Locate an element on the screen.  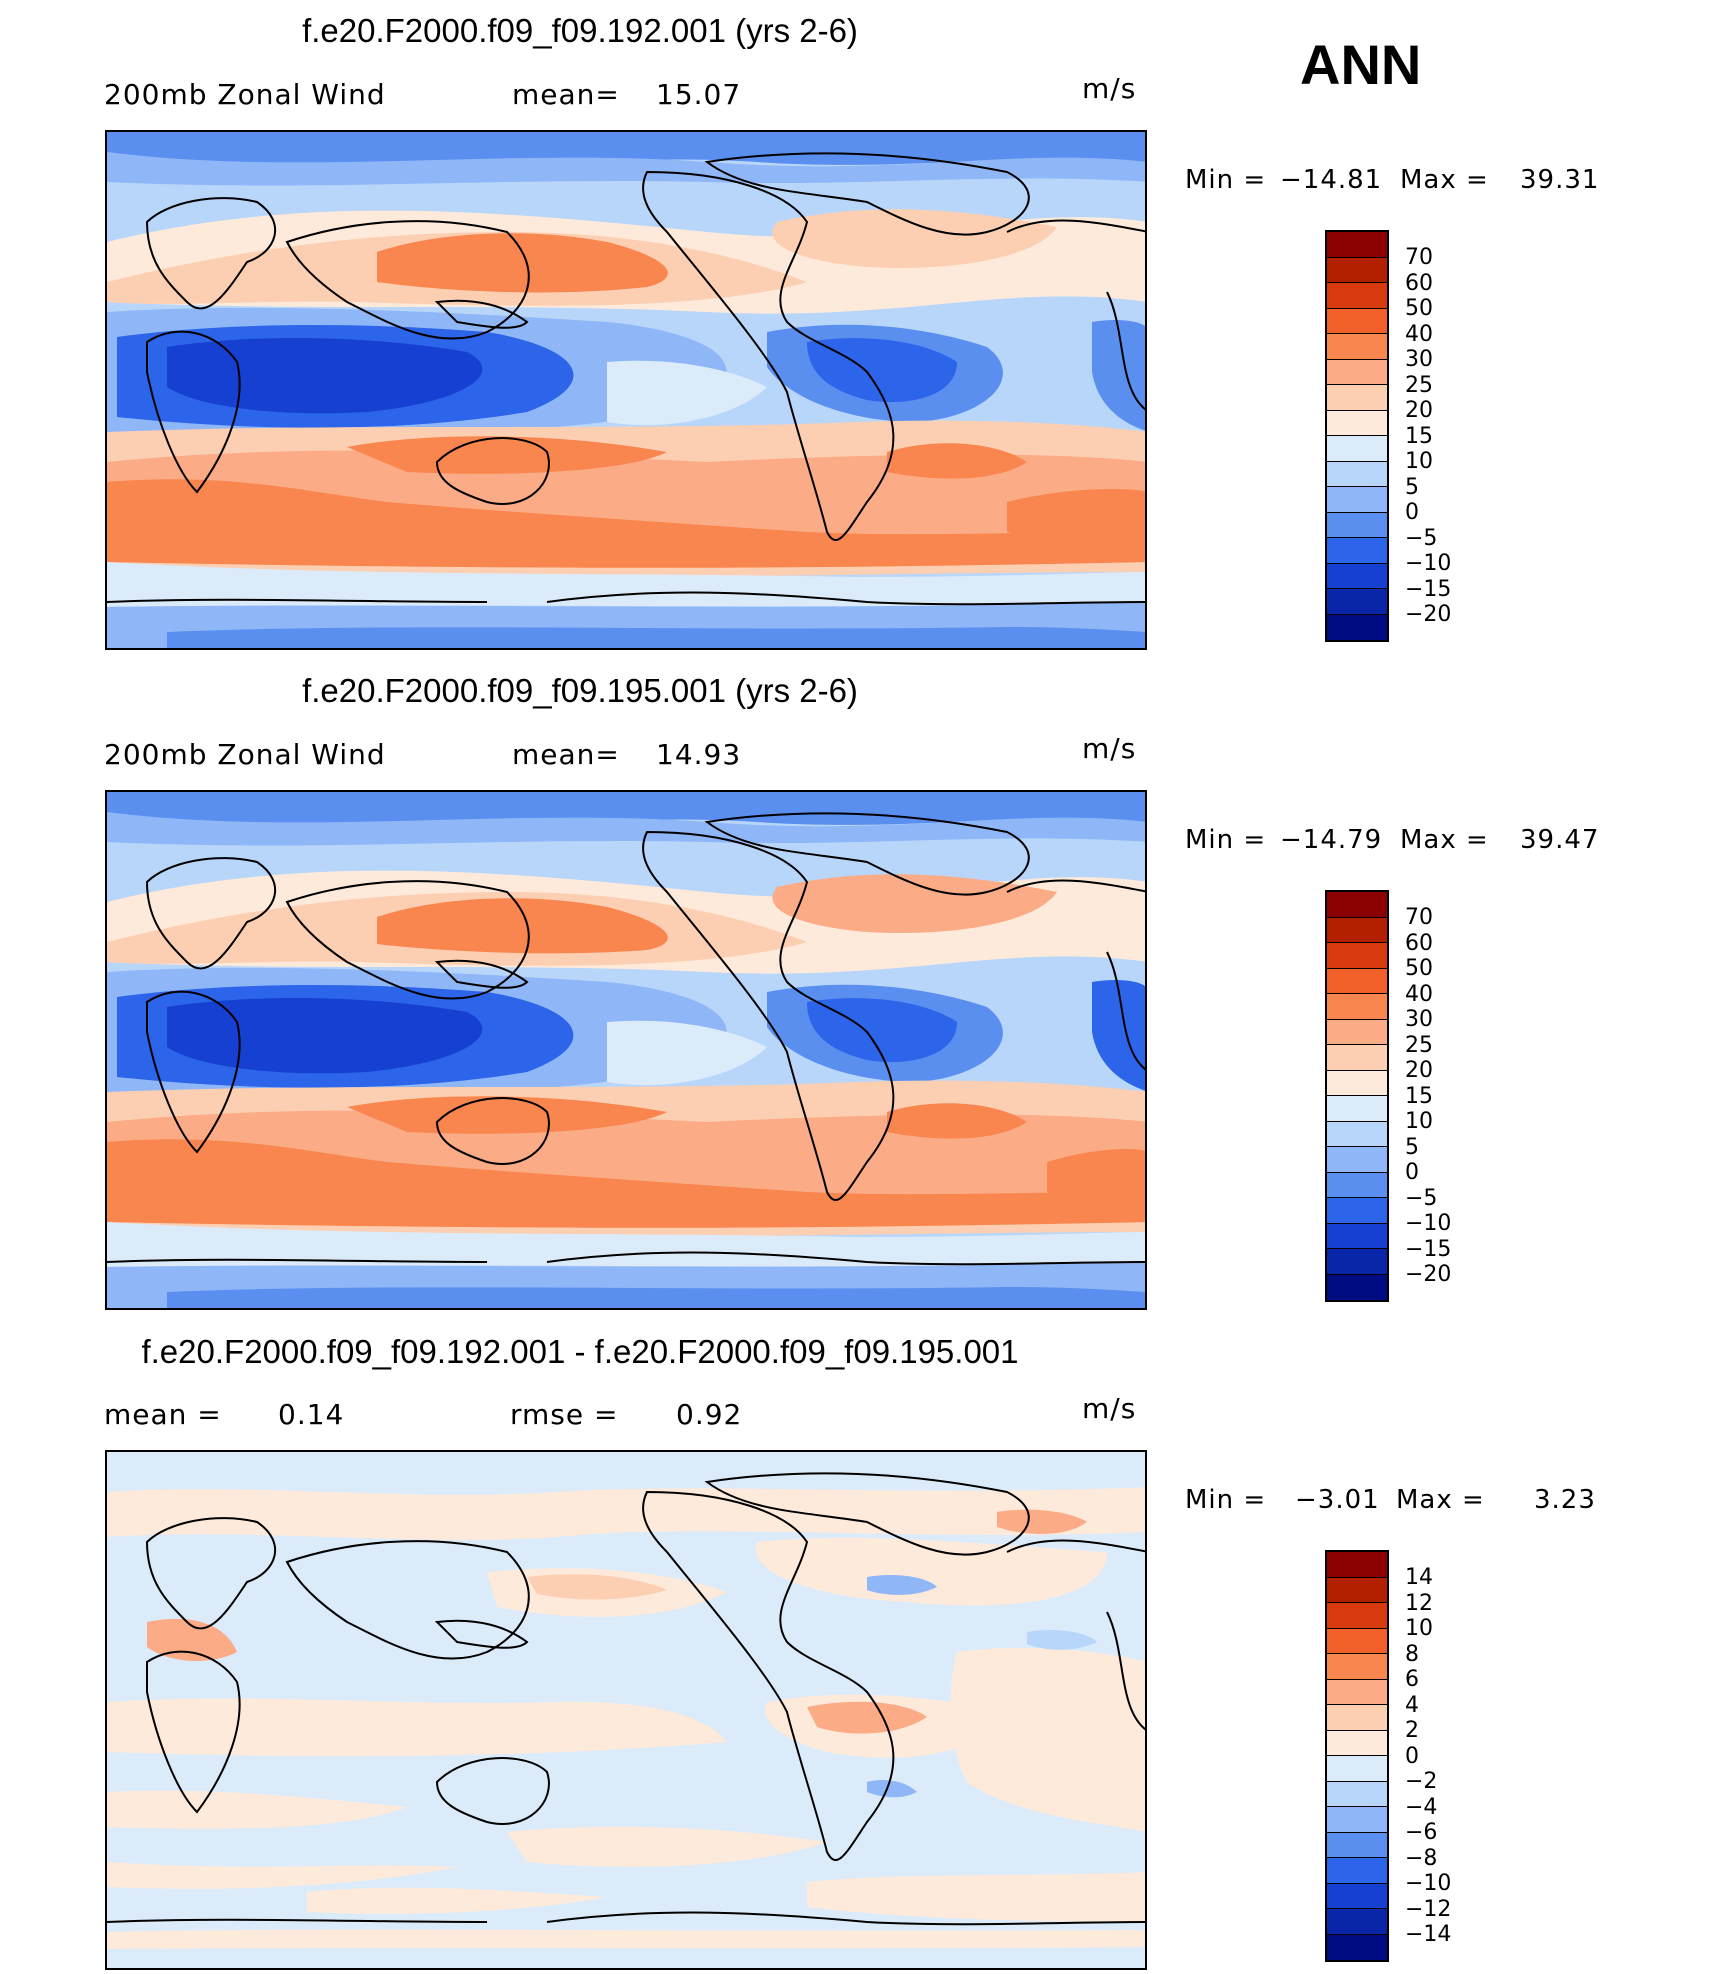
panel-2-title: f.e20.F2000.f09_f09.195.001 (yrs 2-6) is located at coordinates (580, 690).